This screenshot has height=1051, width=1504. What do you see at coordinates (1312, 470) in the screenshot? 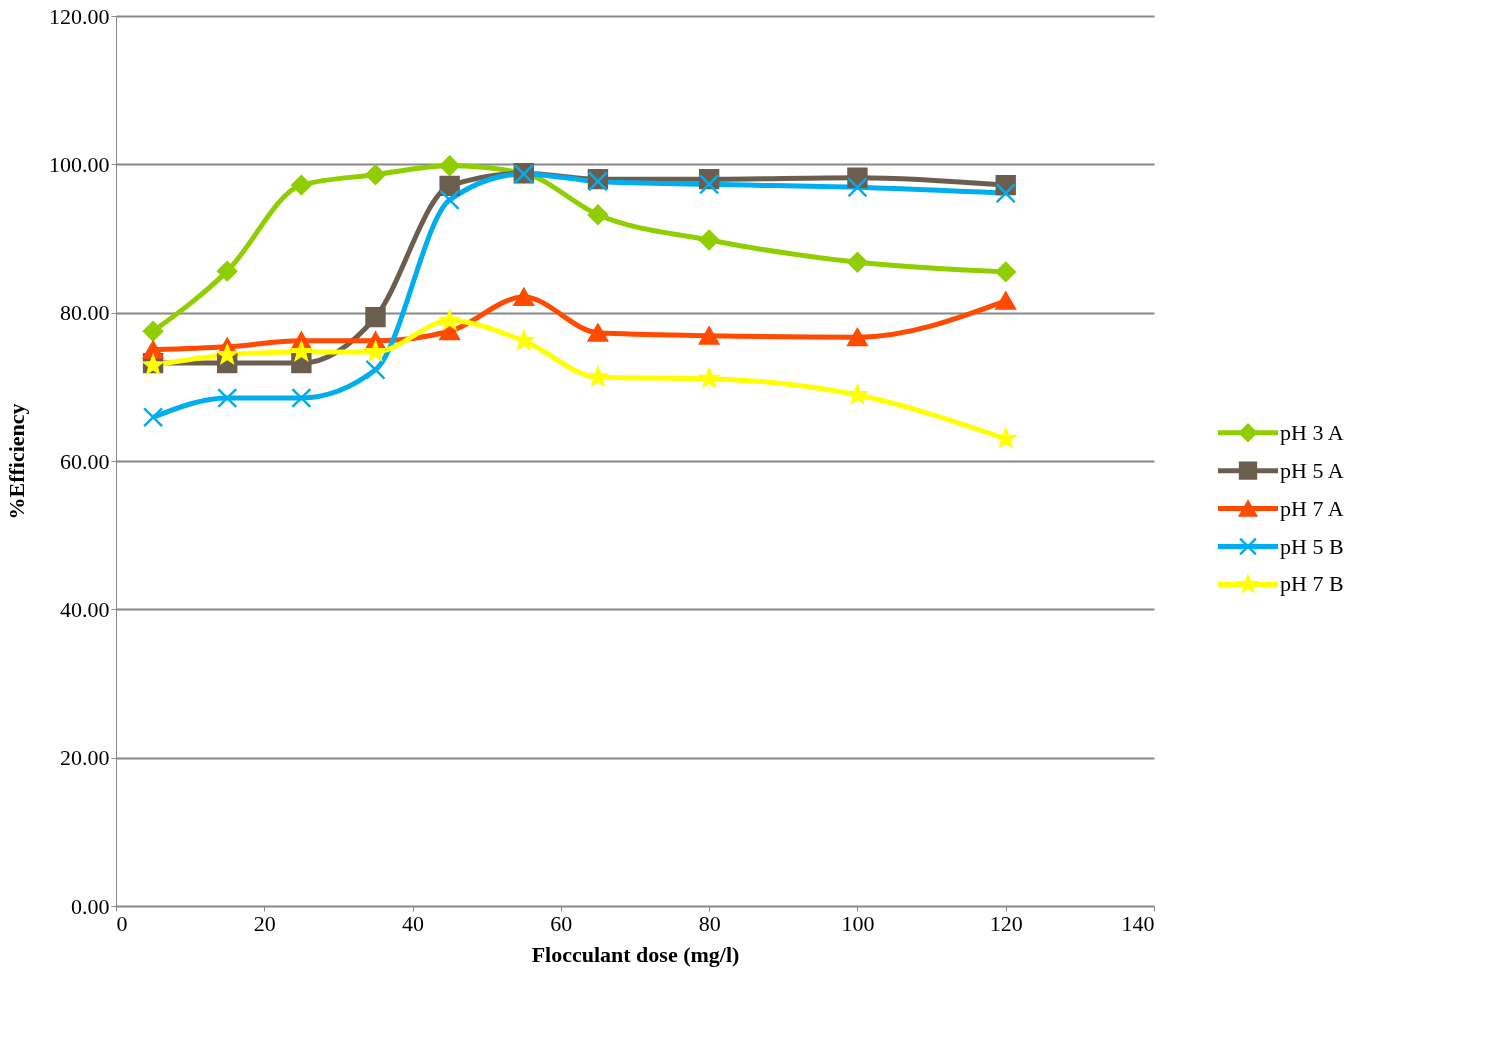
I see `legend-label: pH 5 A` at bounding box center [1312, 470].